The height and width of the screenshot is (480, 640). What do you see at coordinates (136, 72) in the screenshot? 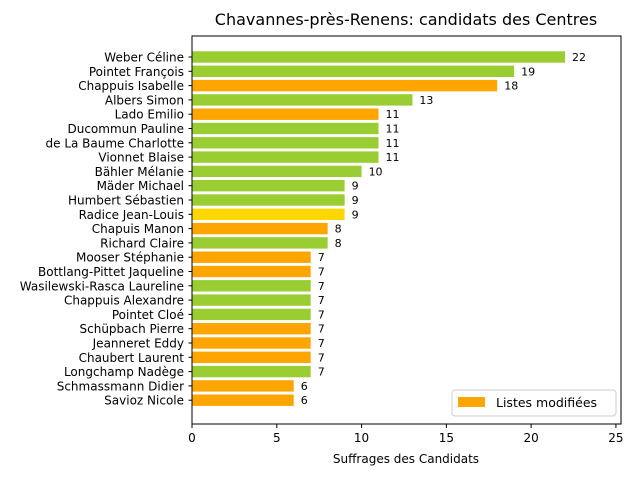
I see `y-tick-label: Pointet François` at bounding box center [136, 72].